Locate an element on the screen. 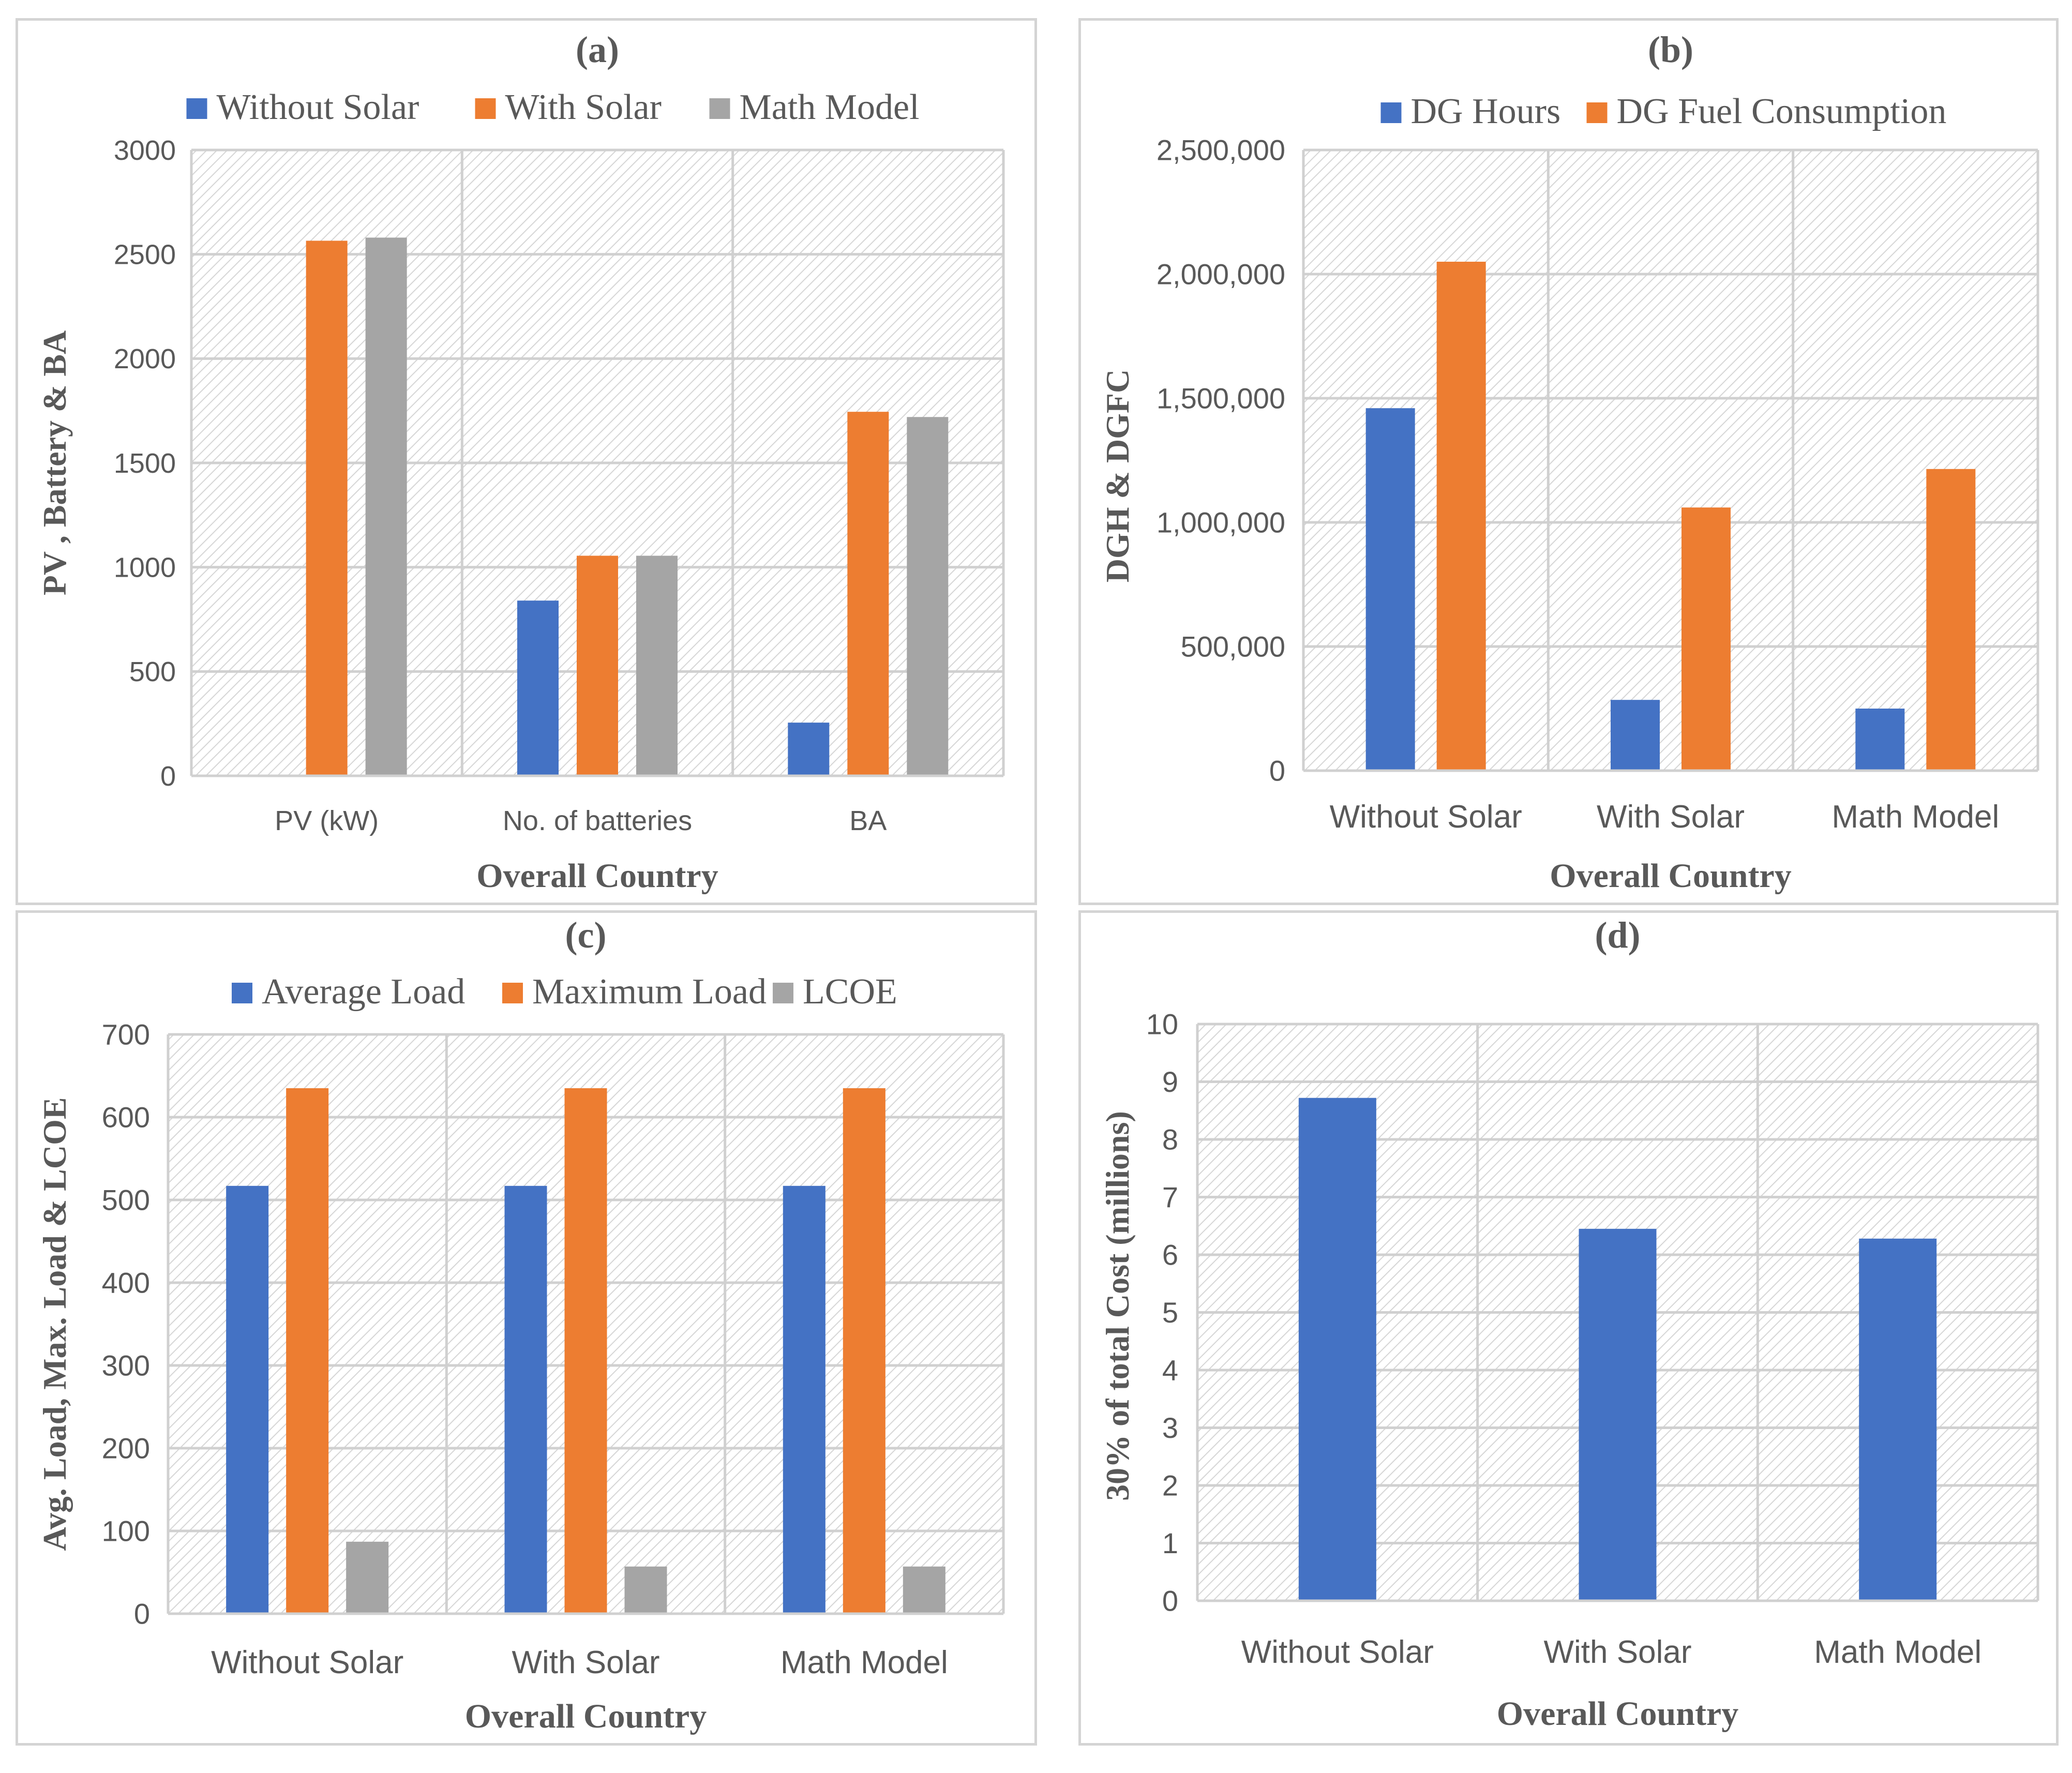 The image size is (2072, 1773). x-tick-label: PV (kW) is located at coordinates (327, 820).